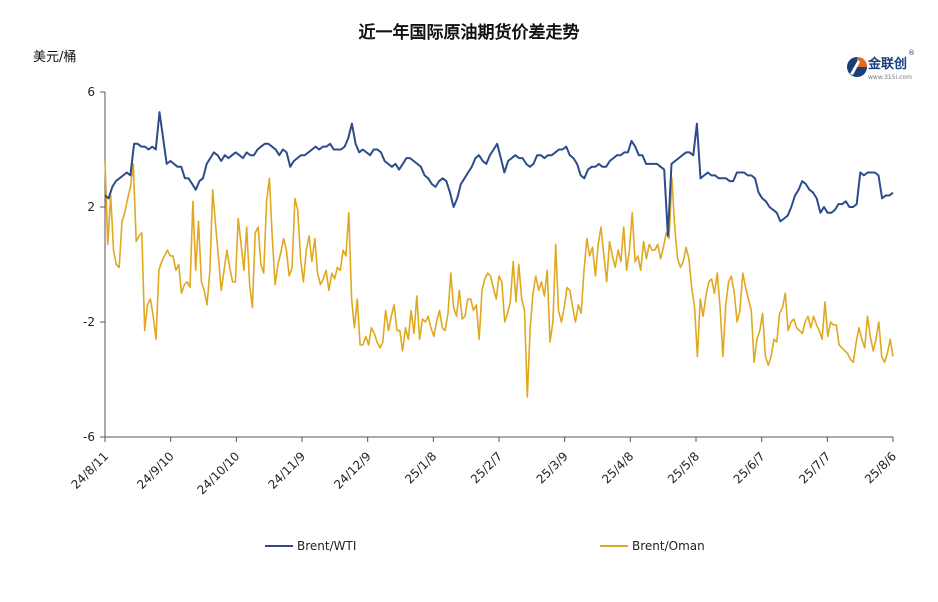  What do you see at coordinates (552, 467) in the screenshot?
I see `x-tick-label: 25/3/9` at bounding box center [552, 467].